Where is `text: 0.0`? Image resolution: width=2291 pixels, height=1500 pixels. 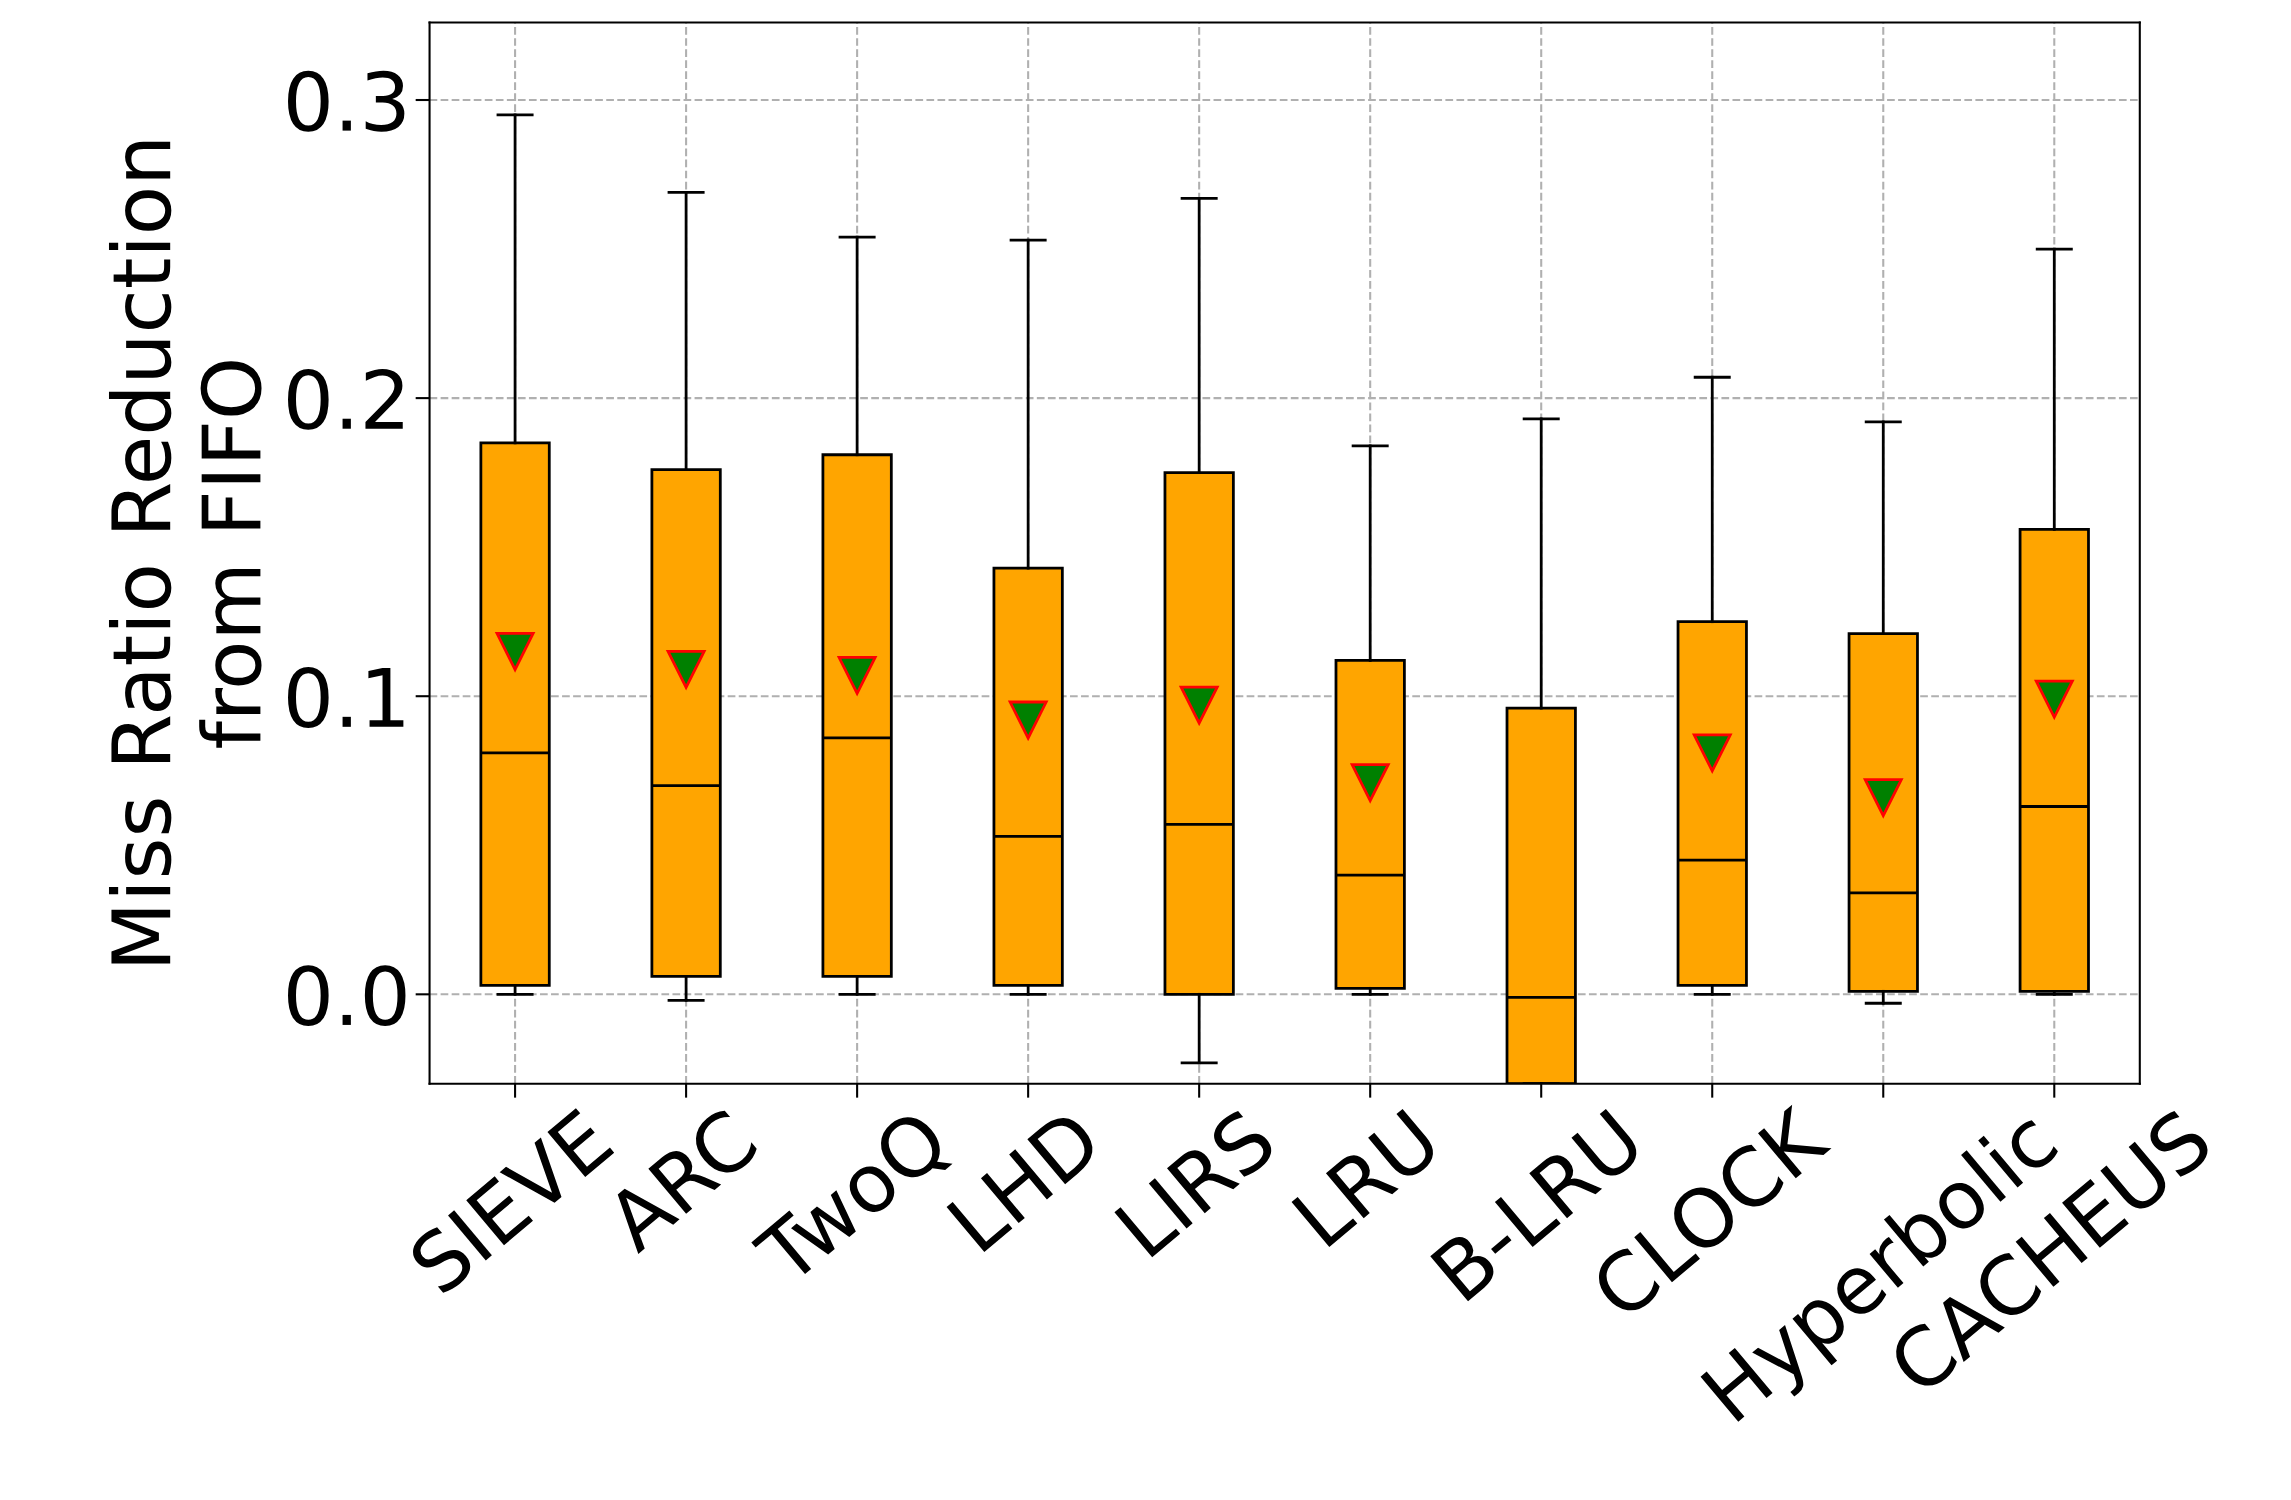 text: 0.0 is located at coordinates (347, 996).